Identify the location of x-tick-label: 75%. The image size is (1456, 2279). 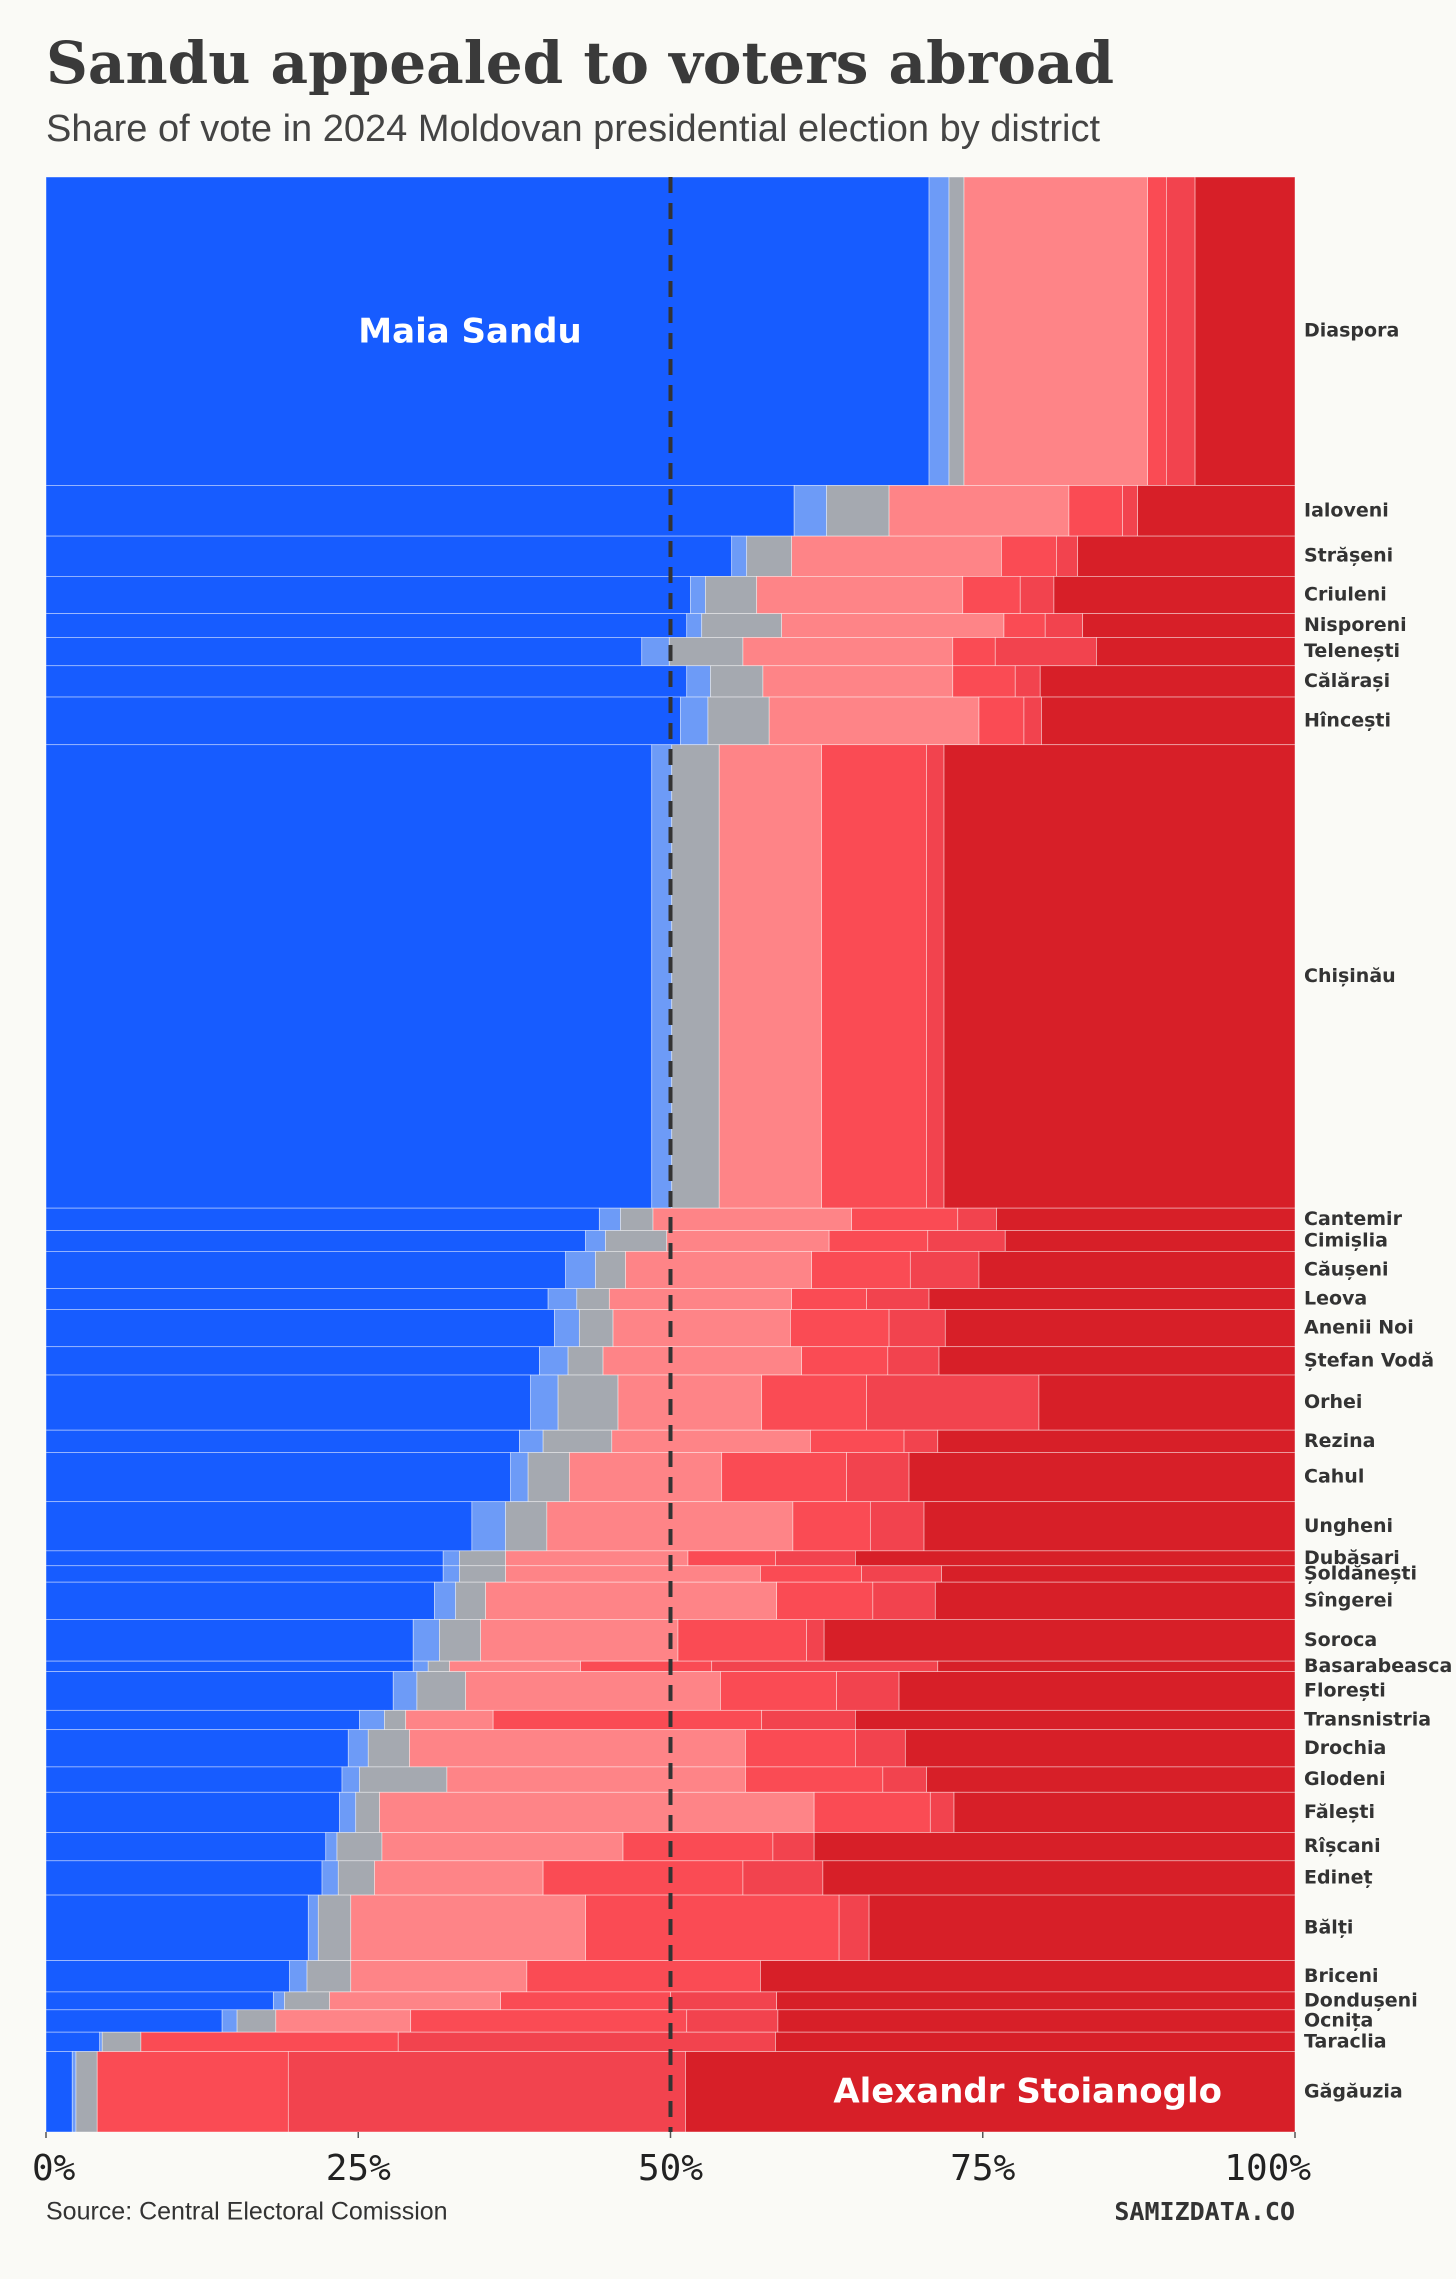
(982, 2168).